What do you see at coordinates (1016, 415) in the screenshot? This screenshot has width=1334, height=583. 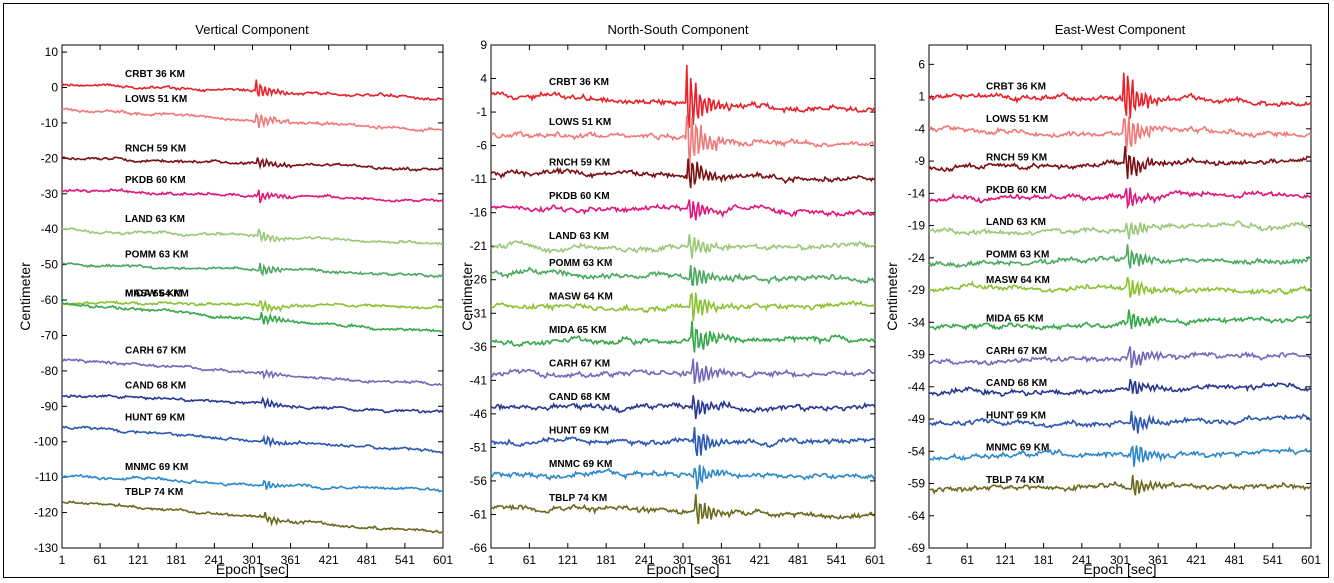 I see `east-west-station-label: HUNT 69 KM` at bounding box center [1016, 415].